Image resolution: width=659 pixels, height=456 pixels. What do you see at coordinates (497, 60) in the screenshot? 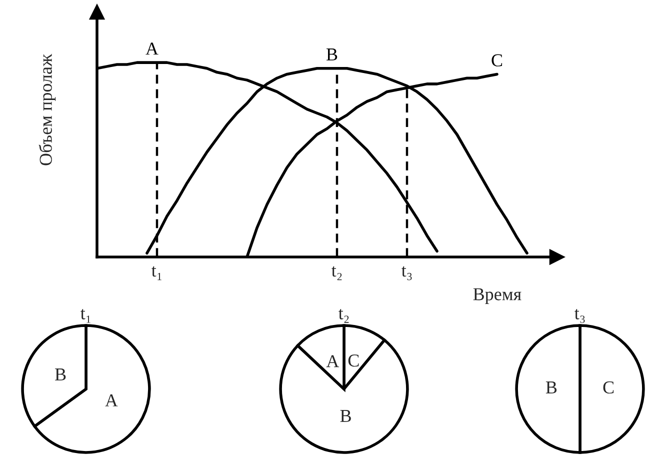
I see `series-label: C` at bounding box center [497, 60].